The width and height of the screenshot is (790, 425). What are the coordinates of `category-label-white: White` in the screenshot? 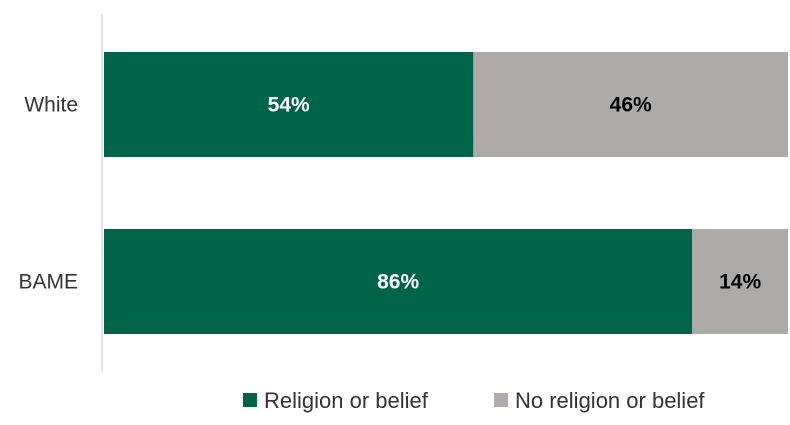 It's located at (51, 105).